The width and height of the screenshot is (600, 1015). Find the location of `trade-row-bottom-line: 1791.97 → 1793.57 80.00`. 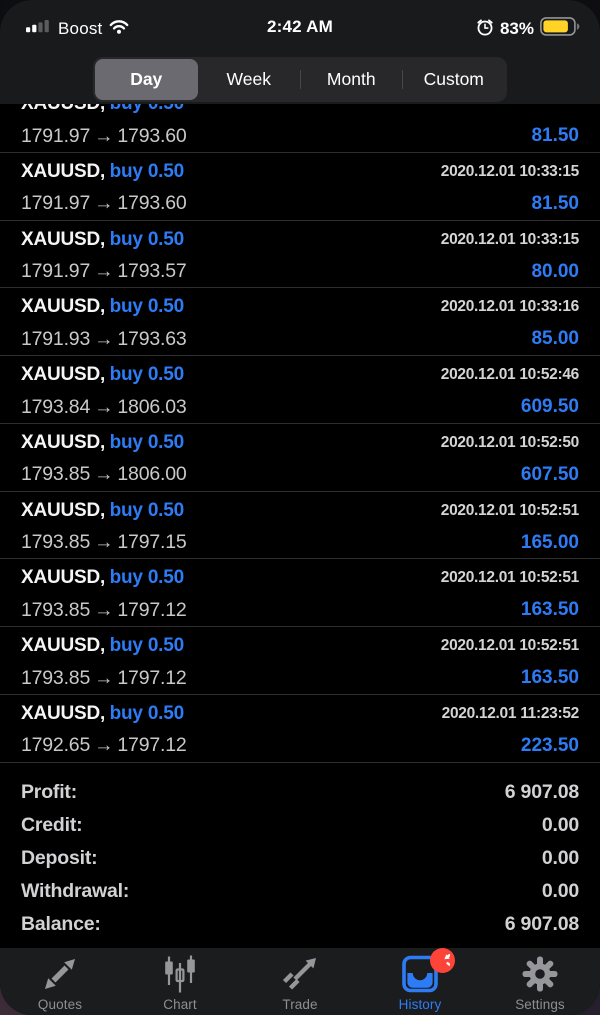

trade-row-bottom-line: 1791.97 → 1793.57 80.00 is located at coordinates (300, 272).